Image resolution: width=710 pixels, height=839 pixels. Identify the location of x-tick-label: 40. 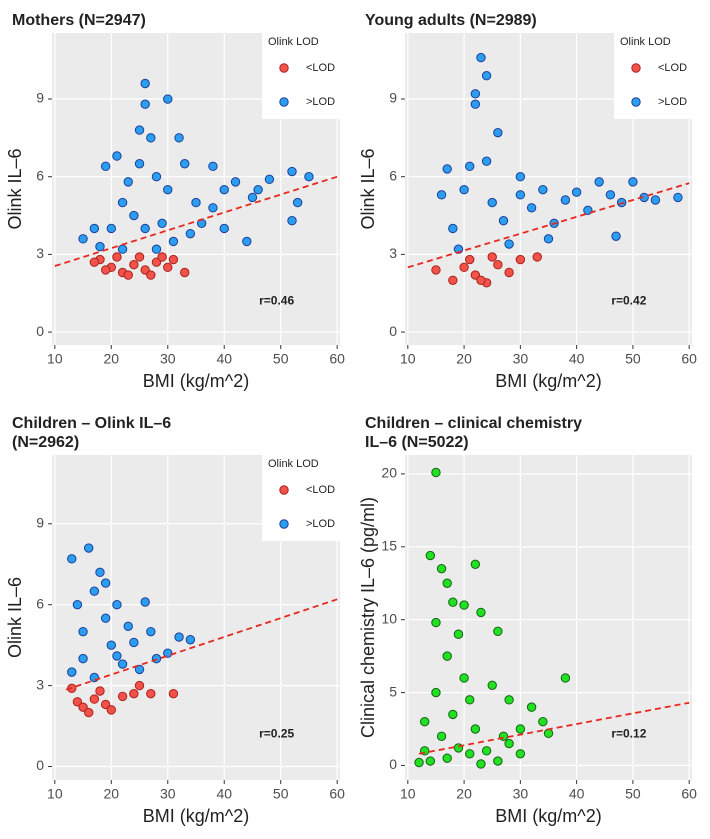
(577, 359).